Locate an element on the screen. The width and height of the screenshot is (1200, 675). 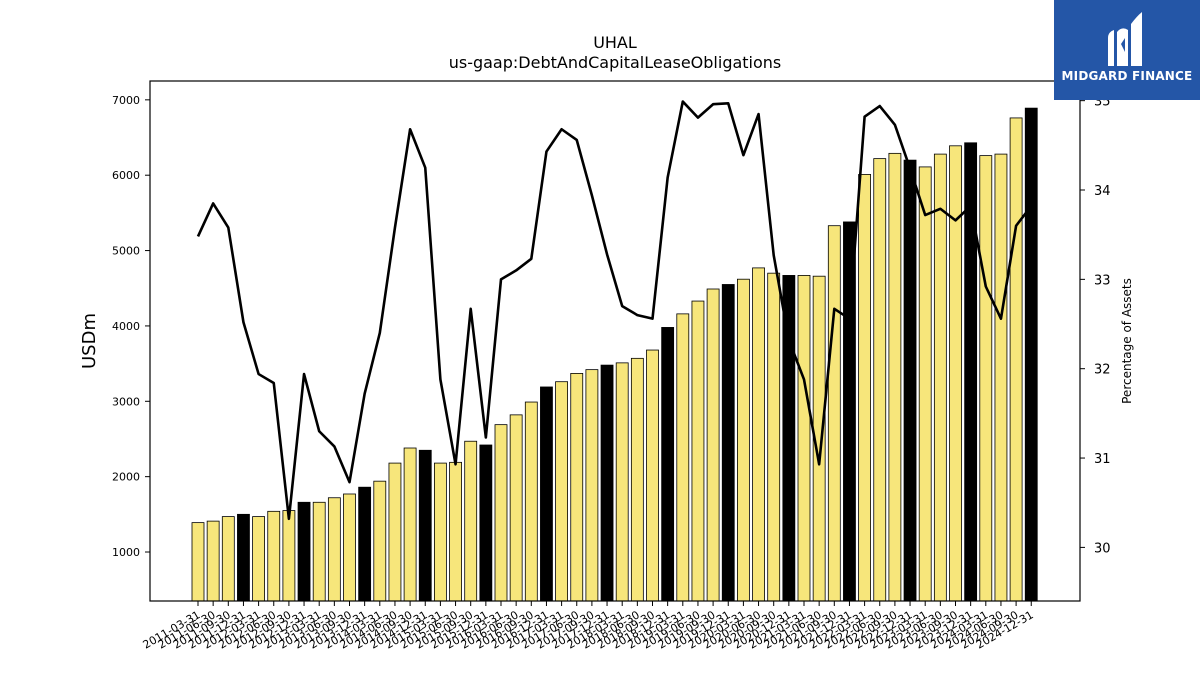
left-tick-label: 3000 is located at coordinates (126, 401).